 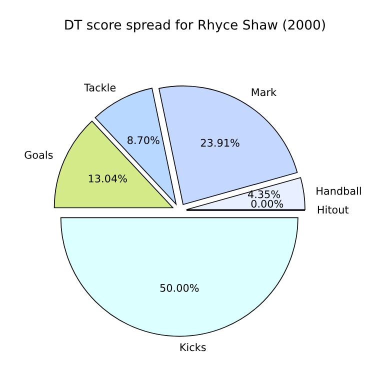 What do you see at coordinates (107, 178) in the screenshot?
I see `data-label: 13.04%` at bounding box center [107, 178].